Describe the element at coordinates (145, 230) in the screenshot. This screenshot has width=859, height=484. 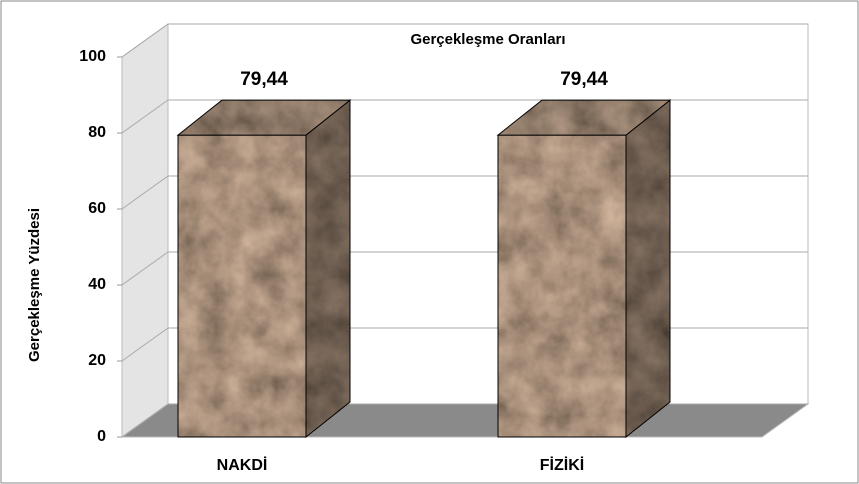
I see `side-wall` at that location.